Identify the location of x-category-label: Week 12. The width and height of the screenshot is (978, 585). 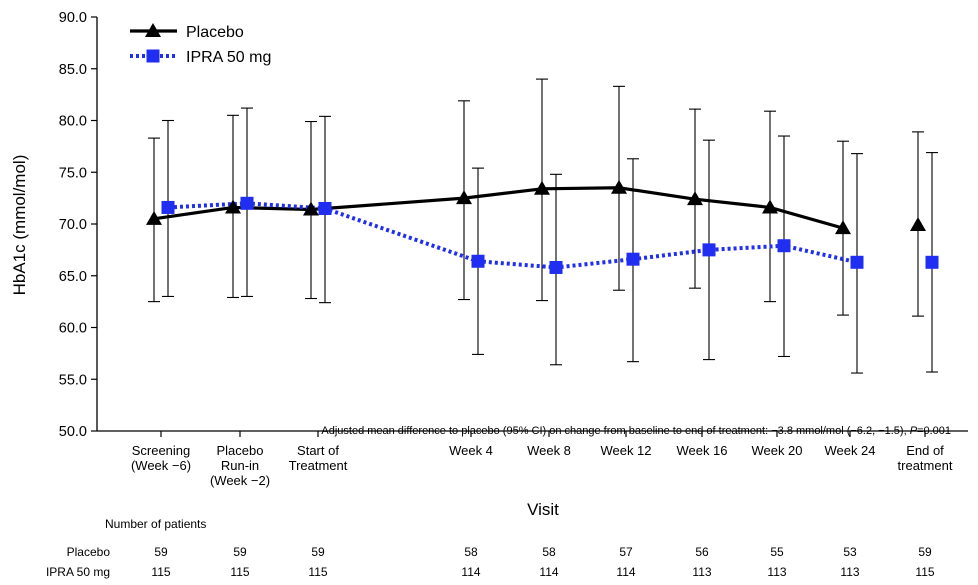
(625, 450).